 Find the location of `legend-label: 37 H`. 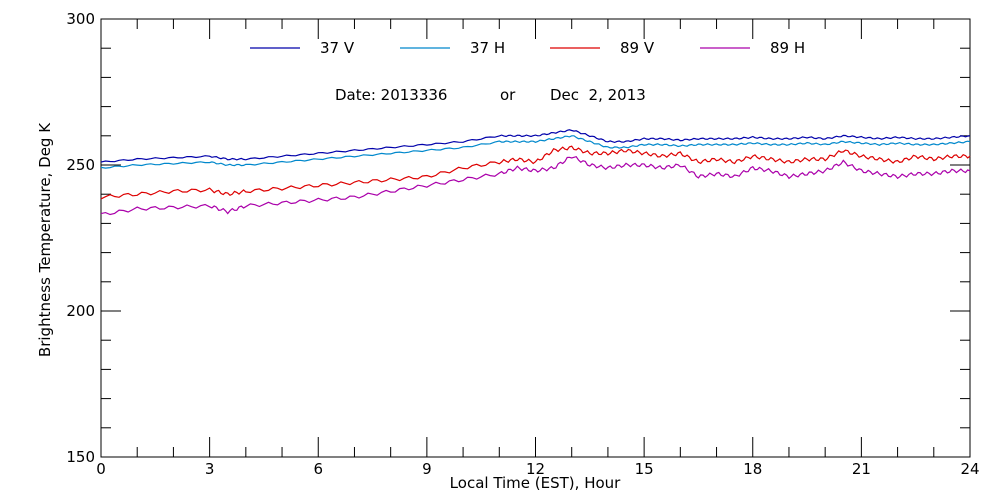

legend-label: 37 H is located at coordinates (487, 48).